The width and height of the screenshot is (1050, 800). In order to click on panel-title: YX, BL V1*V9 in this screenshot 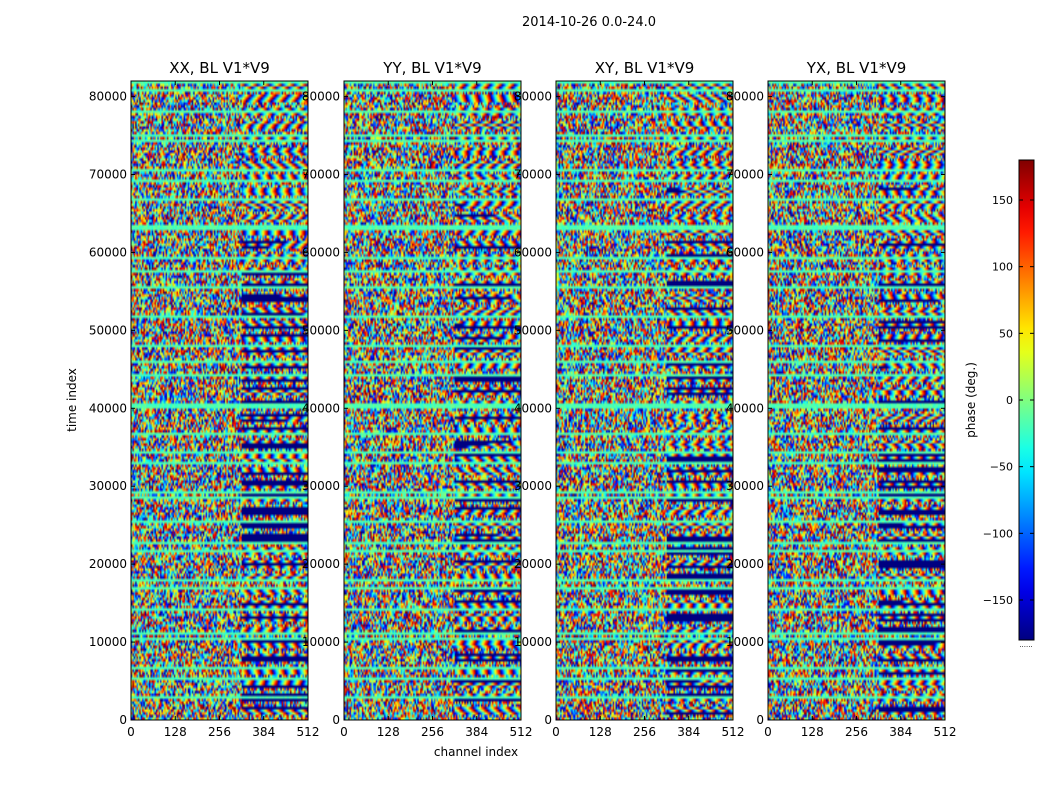, I will do `click(856, 68)`.